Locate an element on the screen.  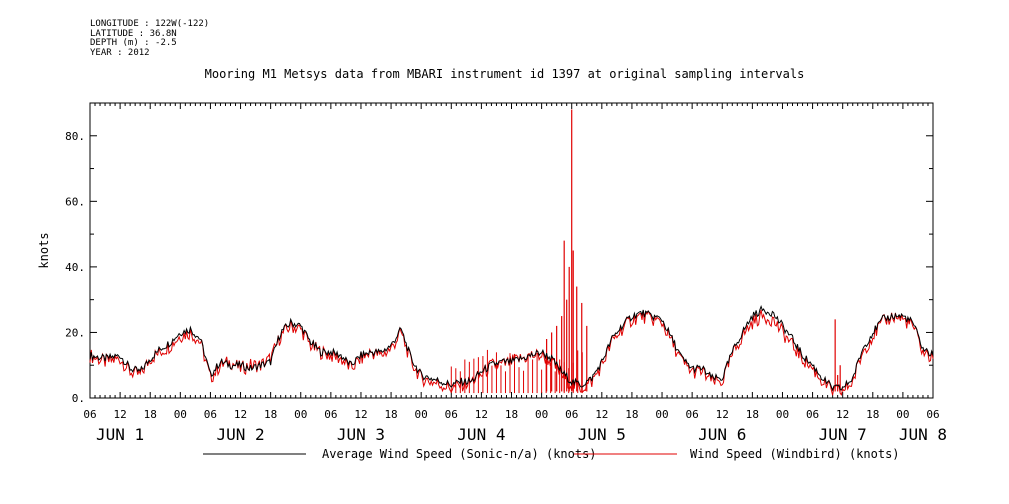
y-tick-label: 80. is located at coordinates (75, 136).